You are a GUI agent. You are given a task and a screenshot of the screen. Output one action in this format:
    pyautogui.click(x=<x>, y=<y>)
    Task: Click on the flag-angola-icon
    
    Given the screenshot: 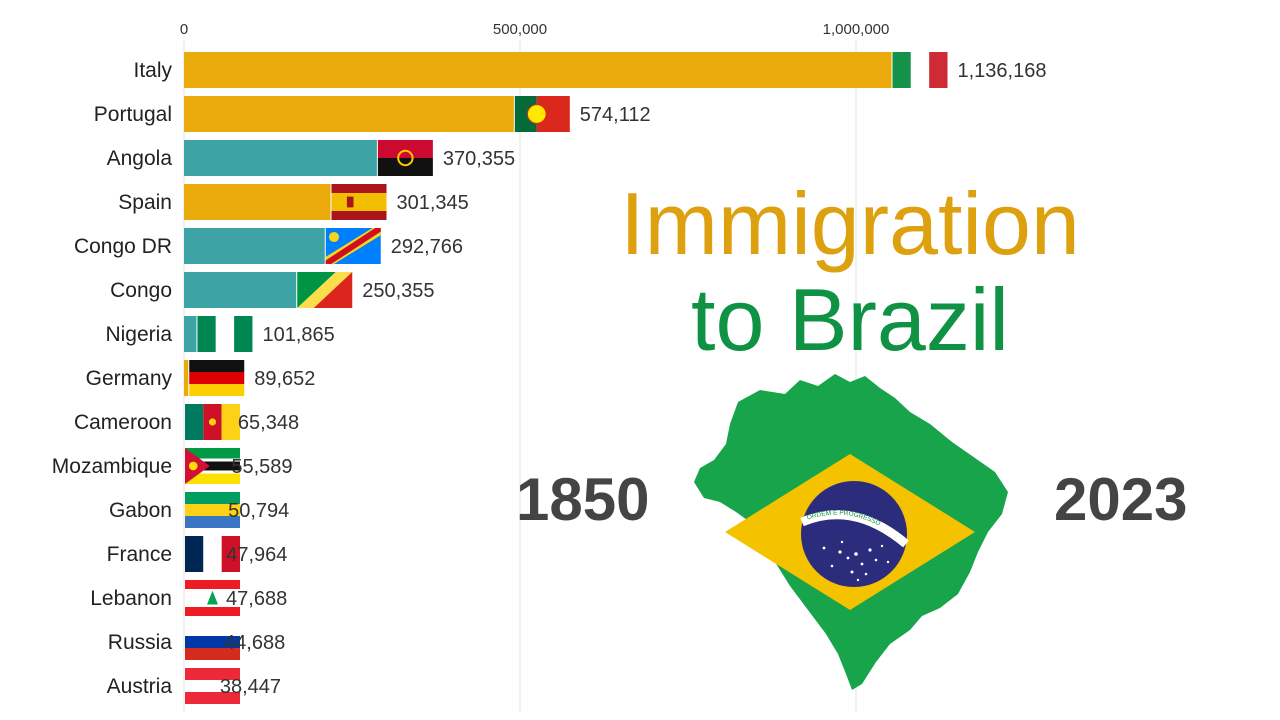 What is the action you would take?
    pyautogui.click(x=405, y=158)
    